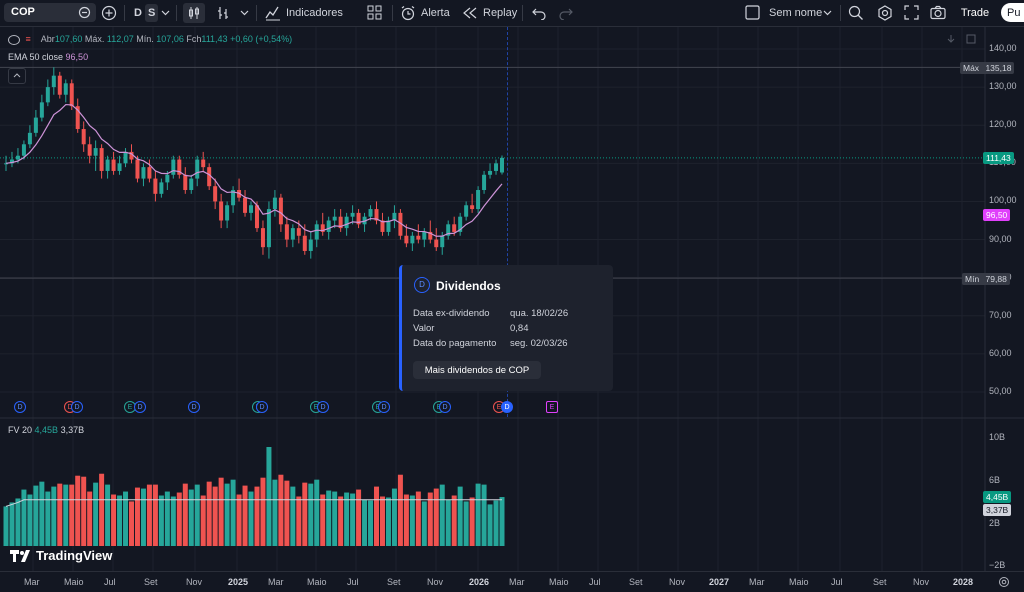  I want to click on volume-tag: 4,45B, so click(997, 497).